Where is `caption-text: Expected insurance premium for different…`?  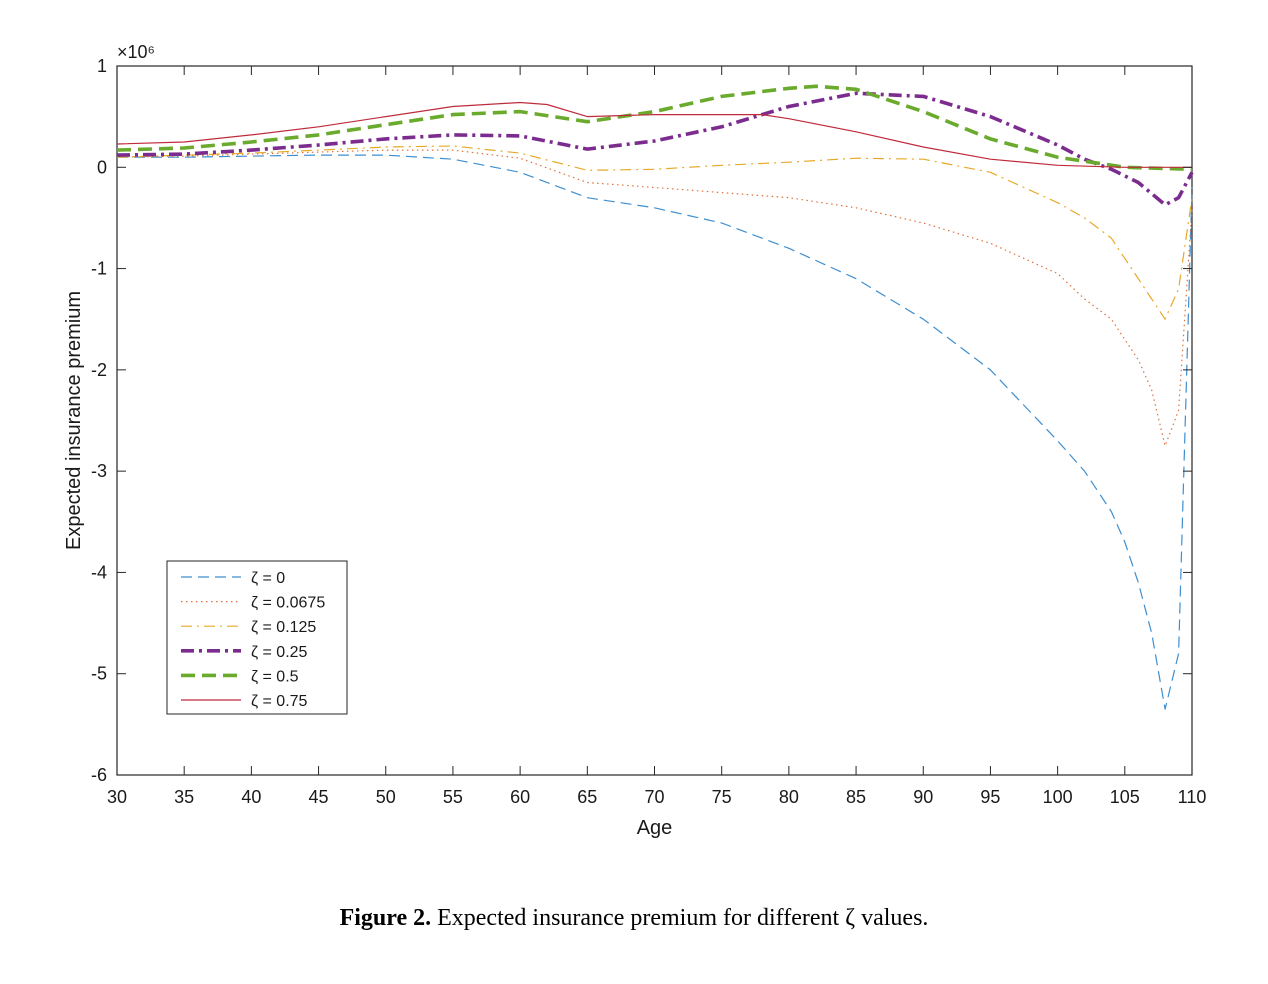
caption-text: Expected insurance premium for different… is located at coordinates (683, 918).